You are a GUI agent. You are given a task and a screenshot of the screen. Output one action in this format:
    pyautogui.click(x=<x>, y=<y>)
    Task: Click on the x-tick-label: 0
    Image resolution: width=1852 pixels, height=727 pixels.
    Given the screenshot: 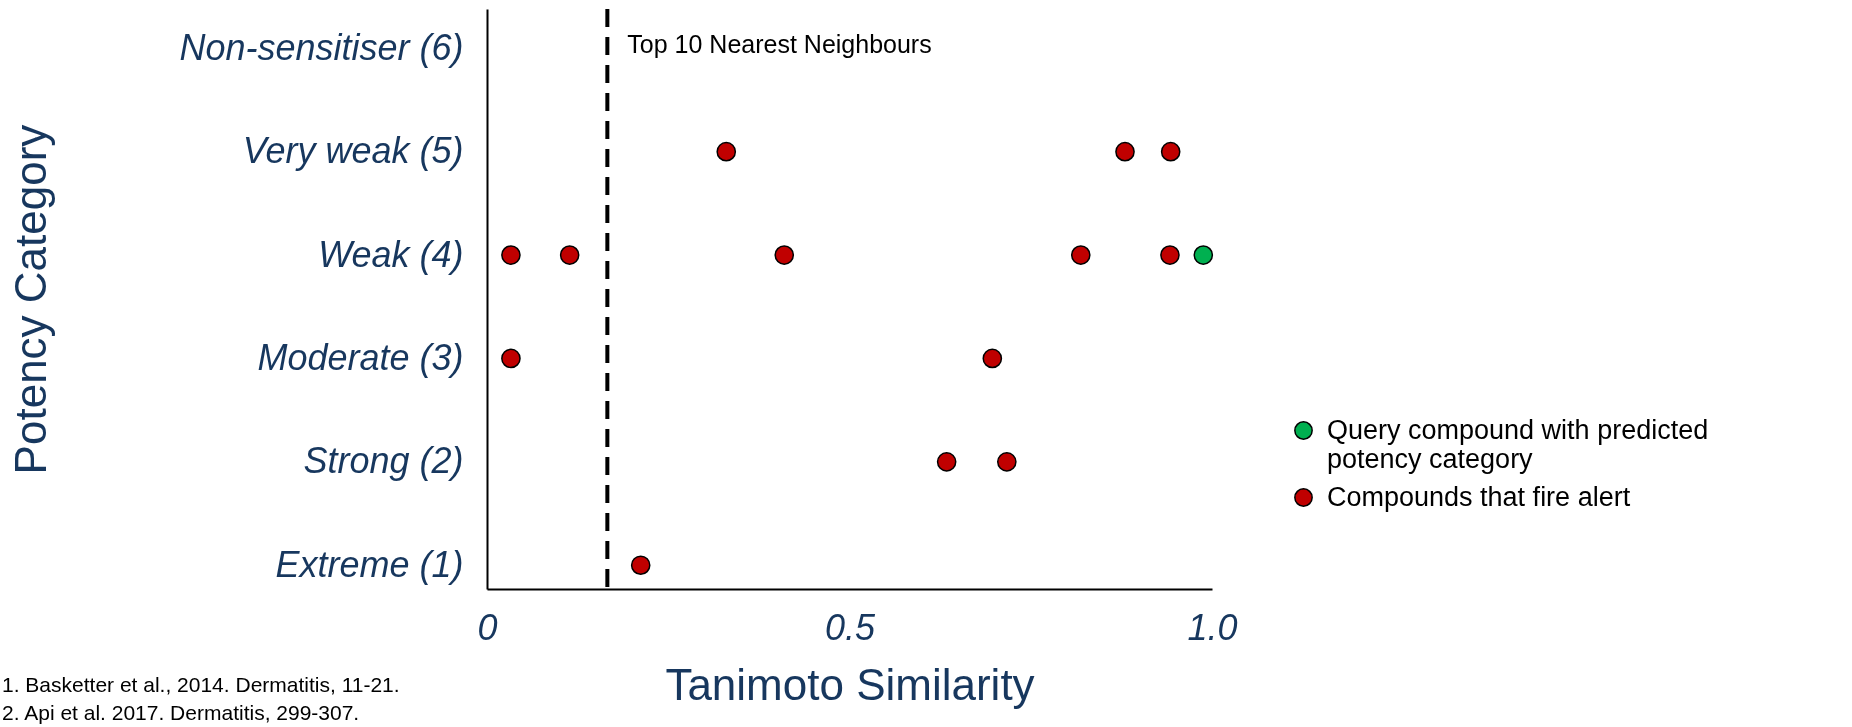 What is the action you would take?
    pyautogui.click(x=487, y=627)
    